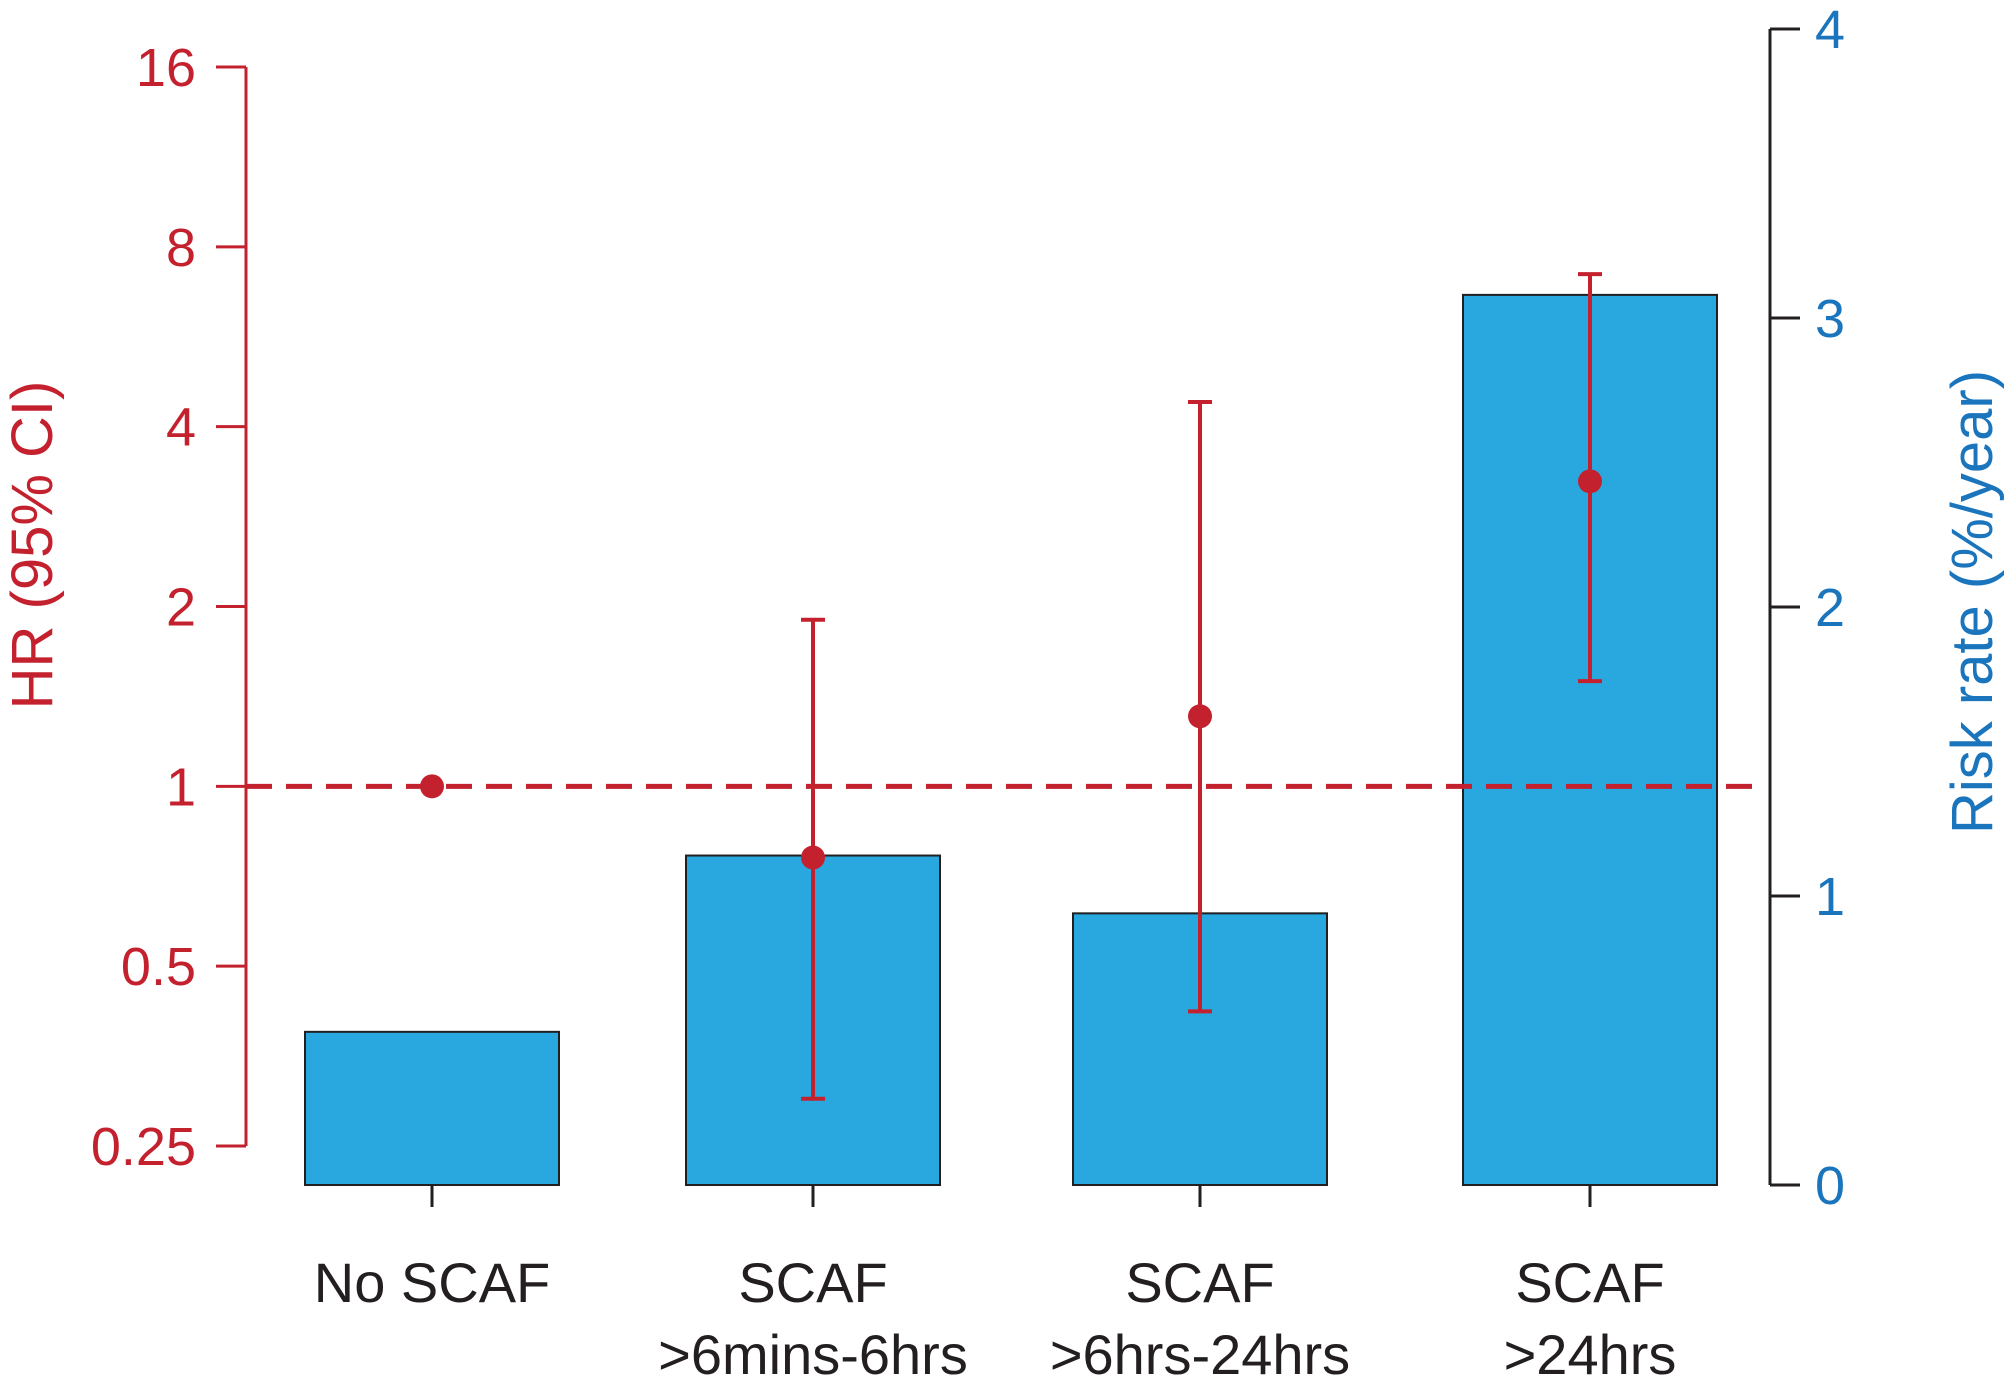 The image size is (2008, 1388). Describe the element at coordinates (432, 1108) in the screenshot. I see `risk-rate-bar` at that location.